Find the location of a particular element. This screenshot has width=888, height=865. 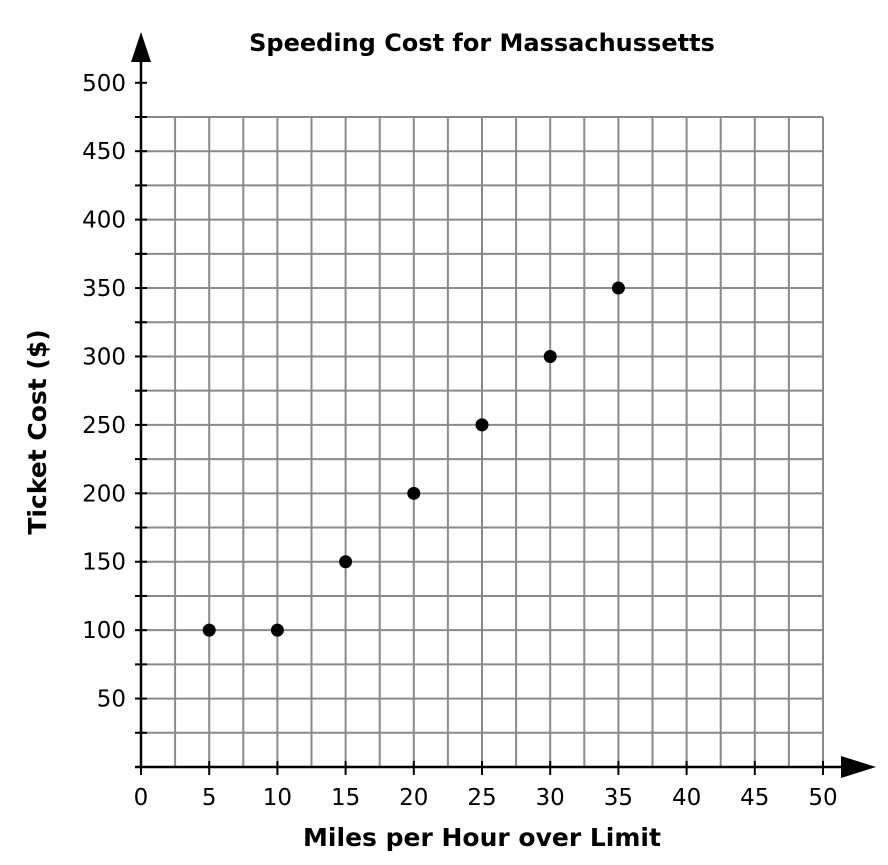

x-tick-label: 35 is located at coordinates (618, 798).